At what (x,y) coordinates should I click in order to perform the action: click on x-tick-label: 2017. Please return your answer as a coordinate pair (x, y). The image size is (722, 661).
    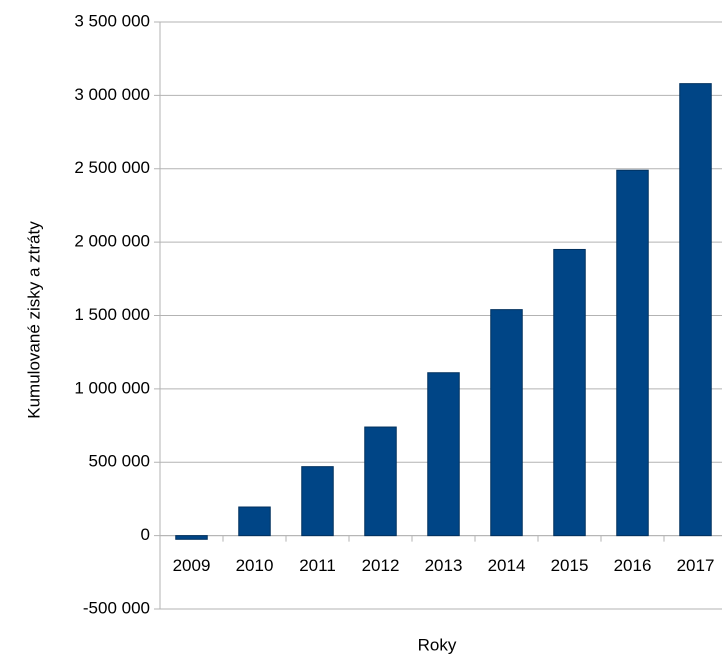
    Looking at the image, I should click on (696, 565).